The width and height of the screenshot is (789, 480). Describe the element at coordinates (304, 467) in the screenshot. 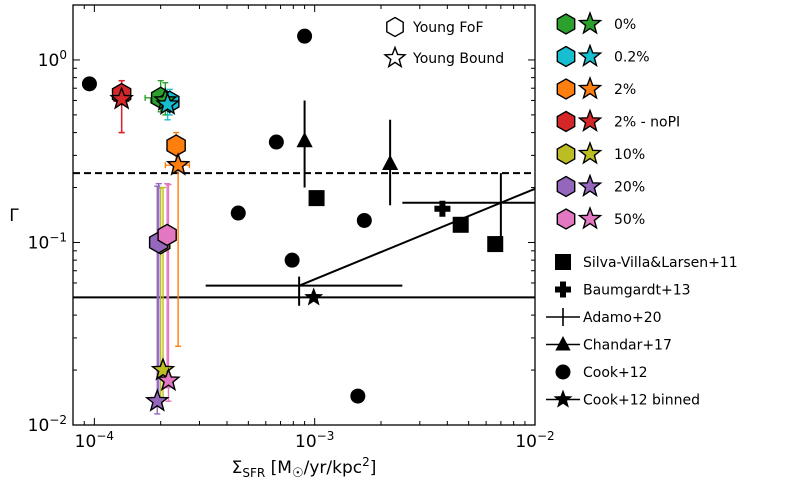

I see `x-axis-label: ΣSFR [M☉/yr/kpc2]` at that location.